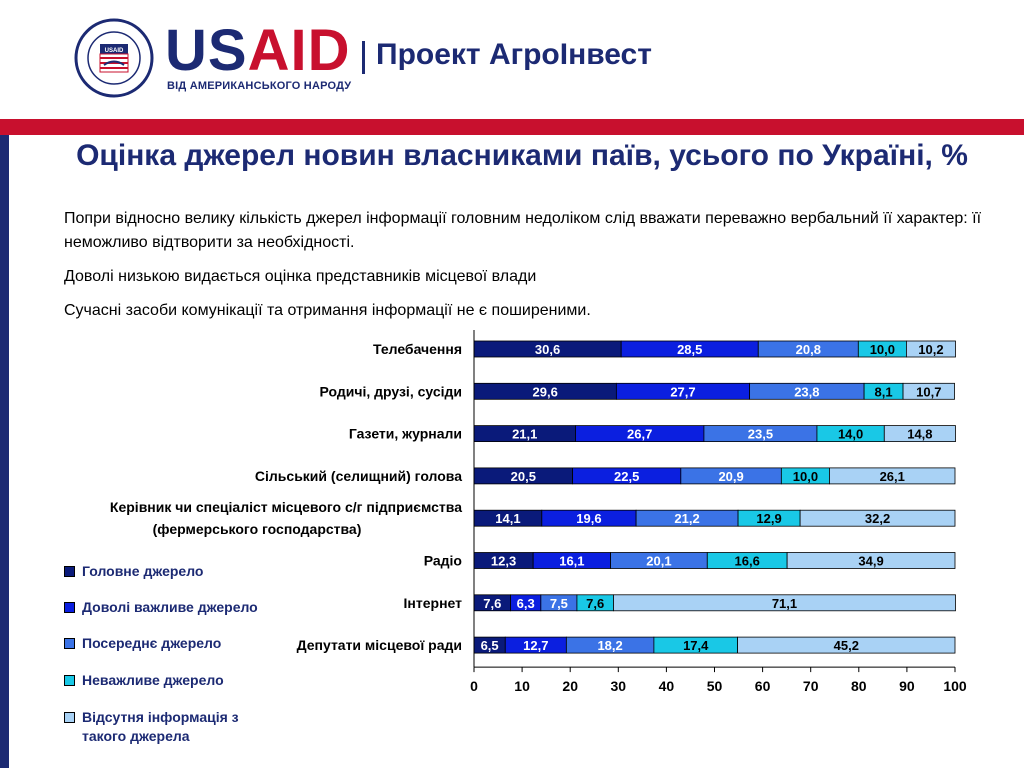 The height and width of the screenshot is (768, 1024). Describe the element at coordinates (609, 645) in the screenshot. I see `data-label: 18,2` at that location.